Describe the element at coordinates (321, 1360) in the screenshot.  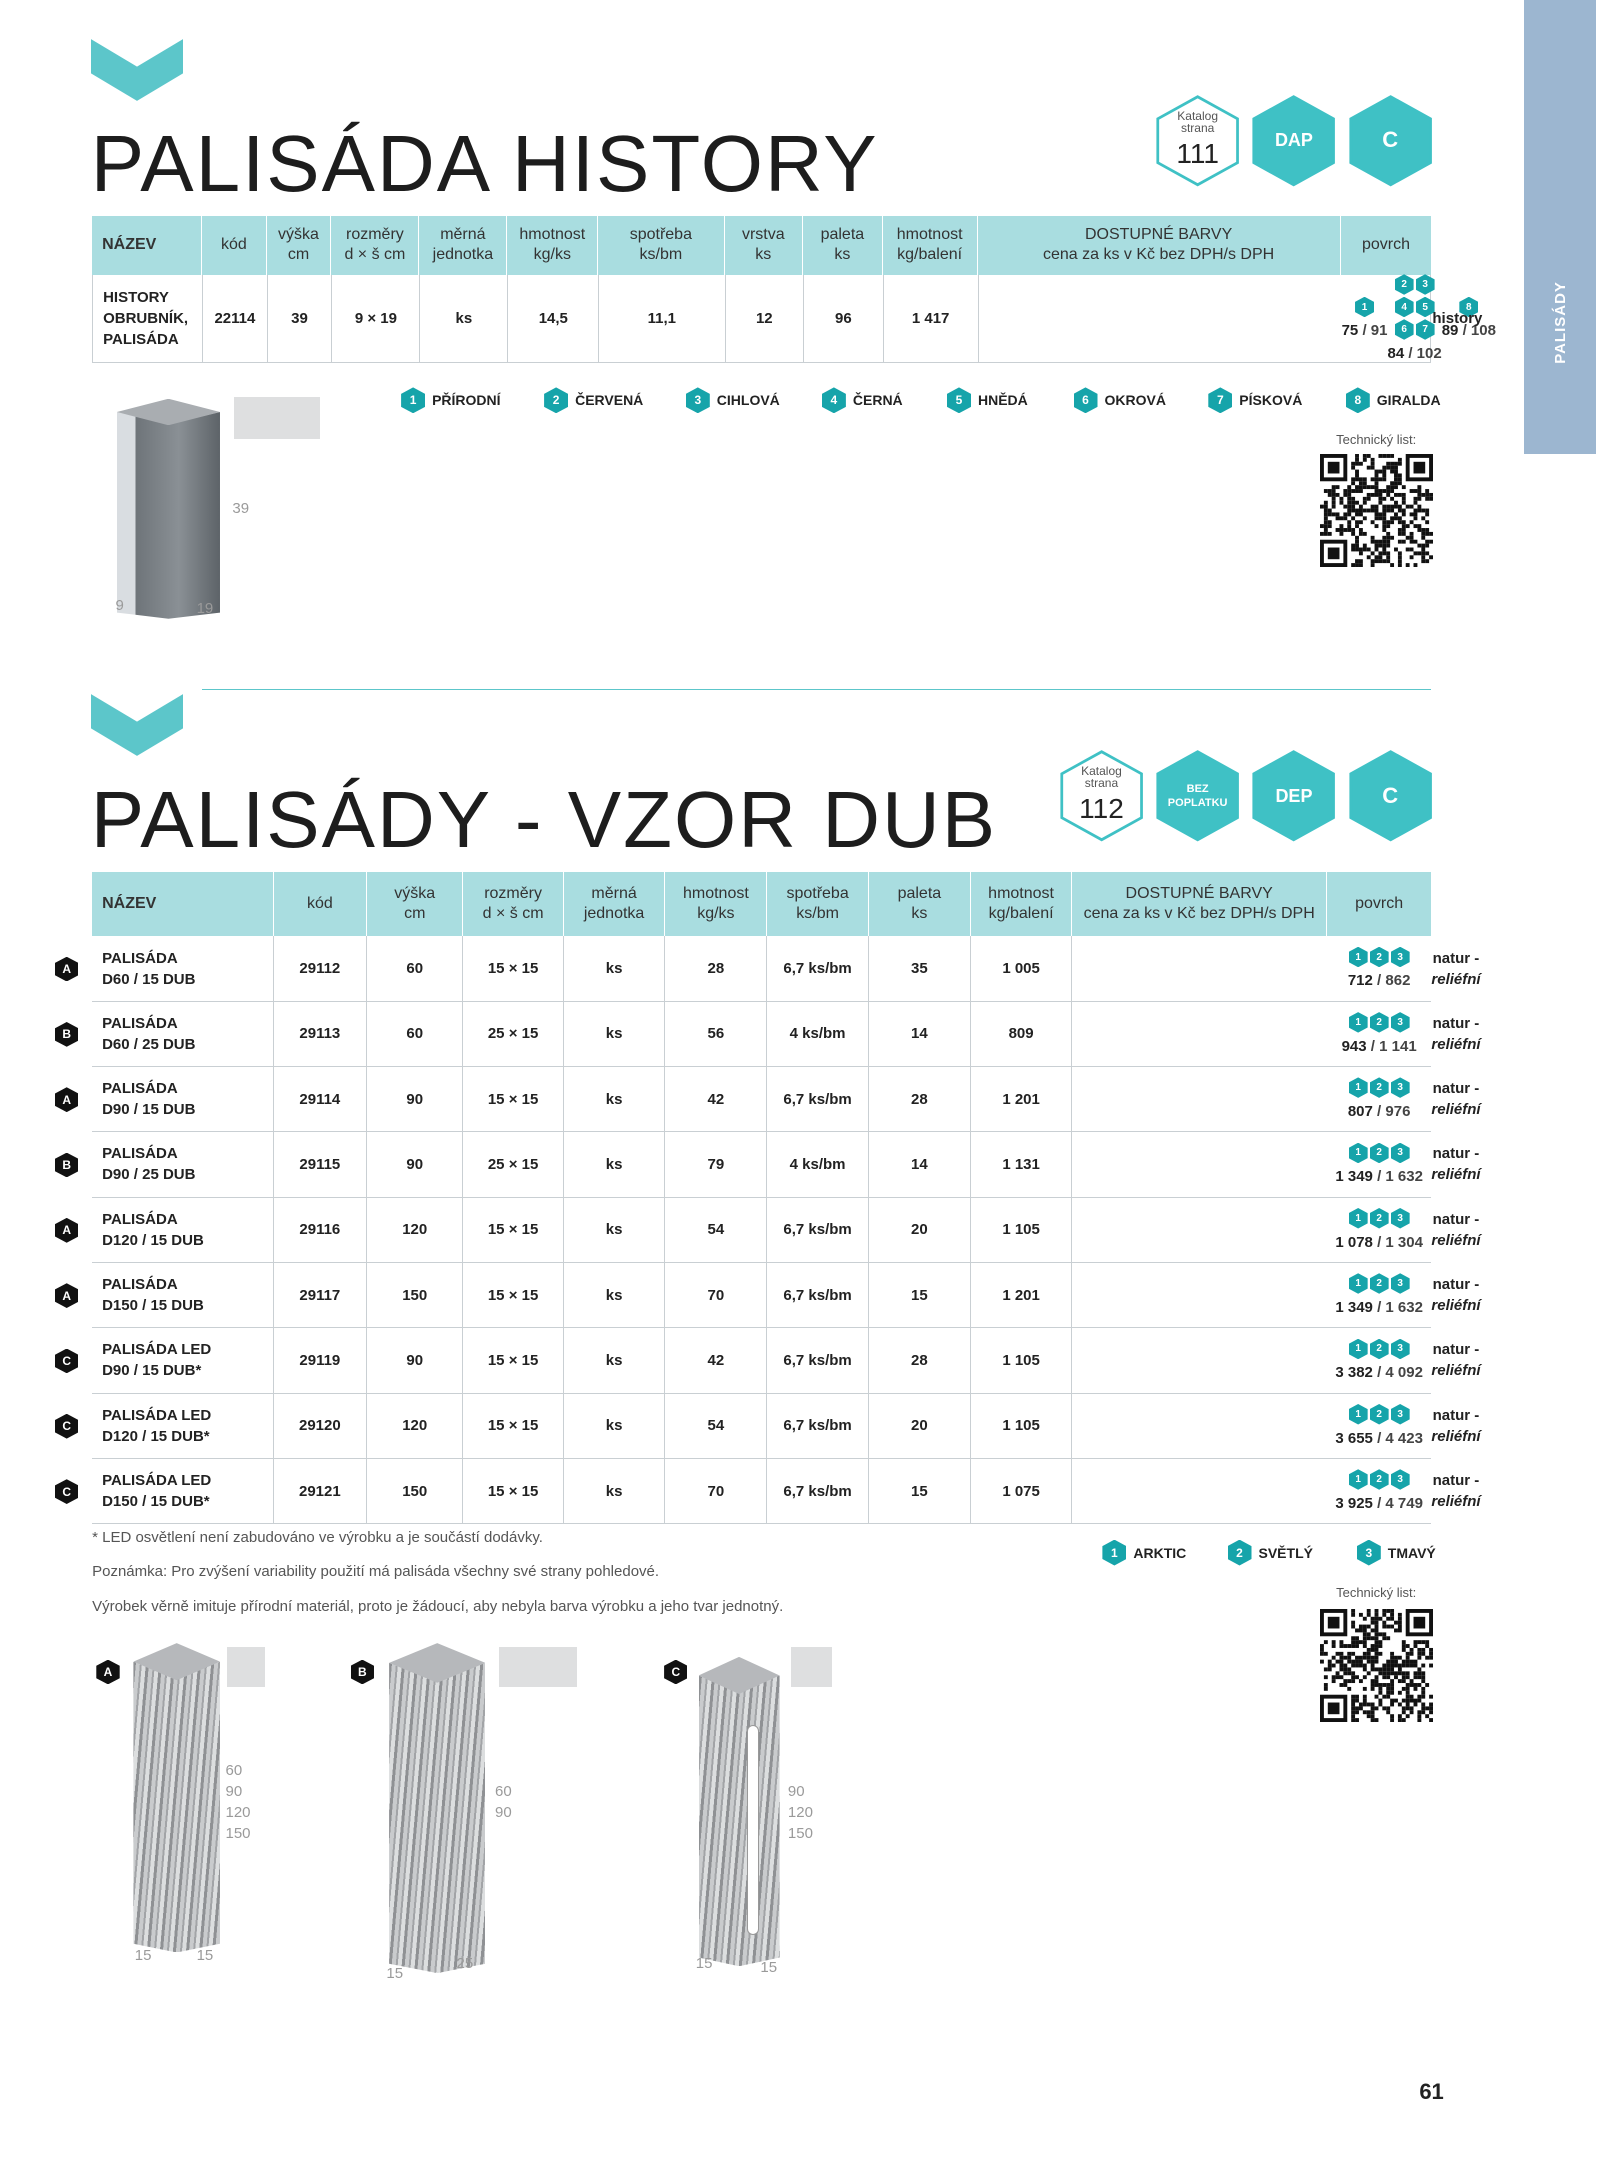
I see `table-cell: 29119` at that location.